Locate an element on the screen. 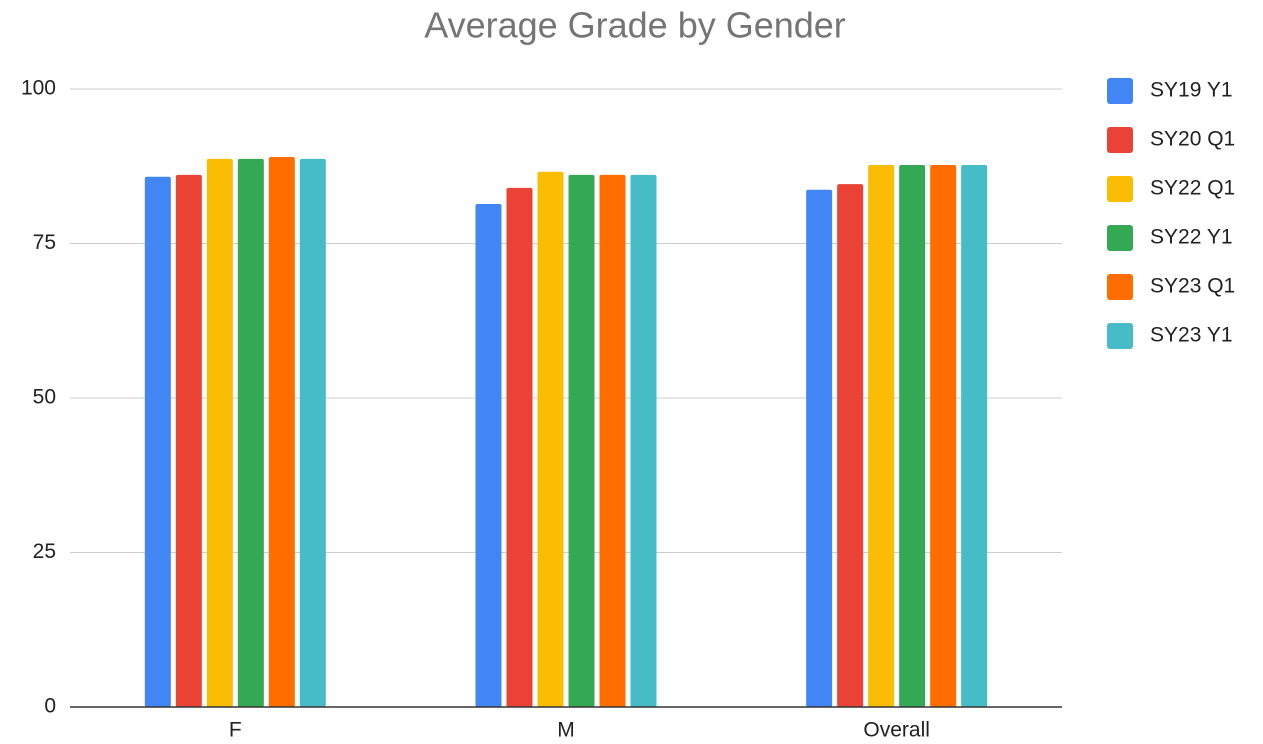 This screenshot has width=1263, height=744. y-tick-label: 100 is located at coordinates (38, 88).